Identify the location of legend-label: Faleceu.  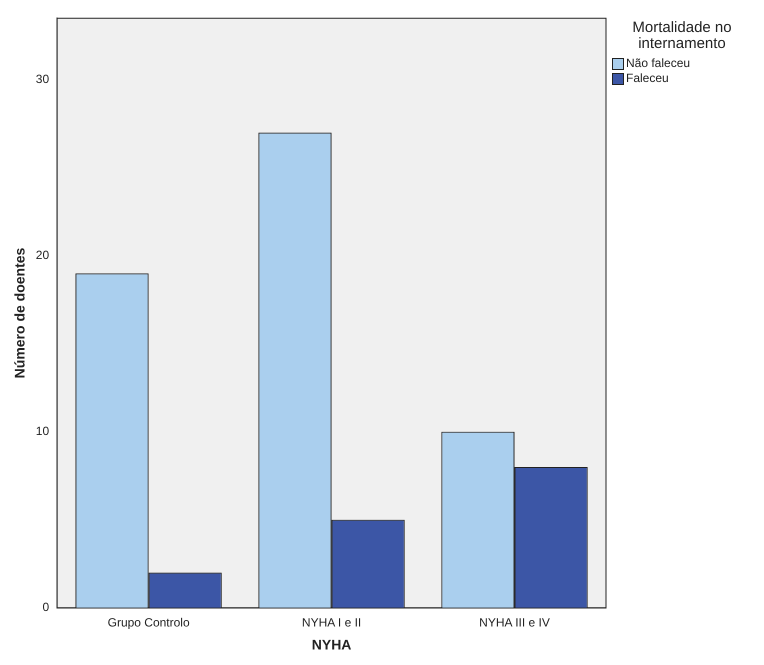
(647, 78).